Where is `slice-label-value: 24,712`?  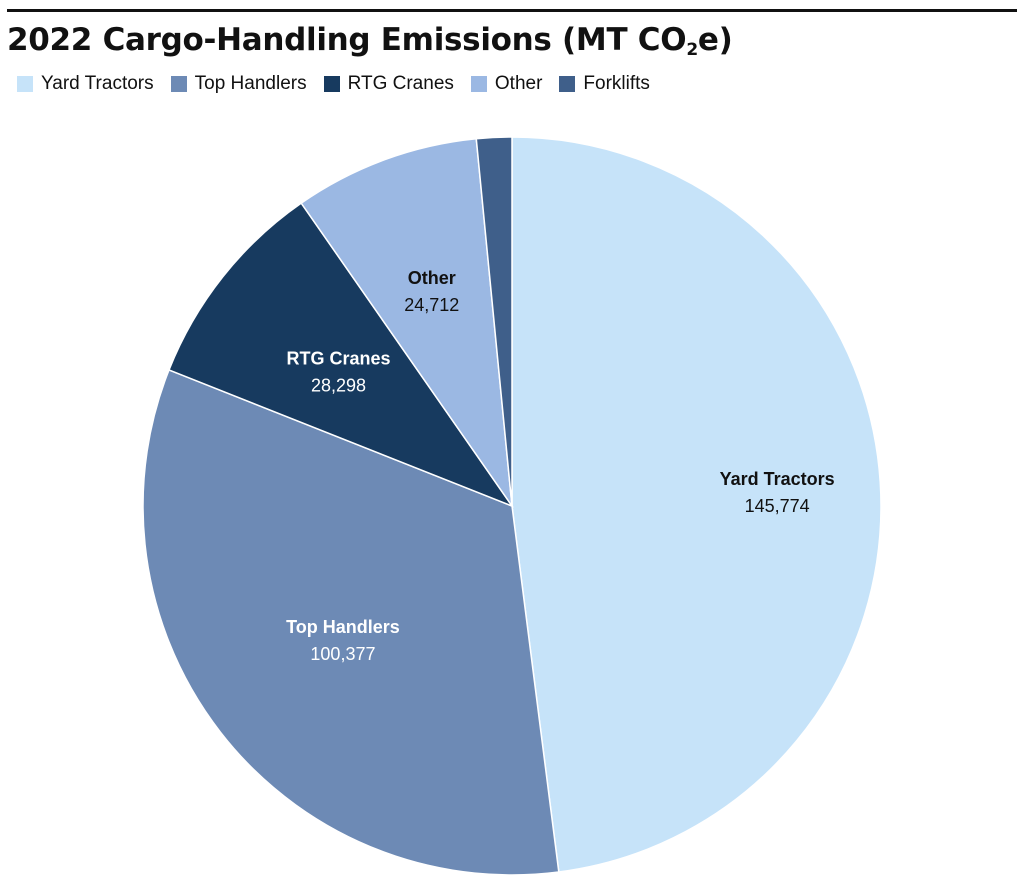 slice-label-value: 24,712 is located at coordinates (431, 305).